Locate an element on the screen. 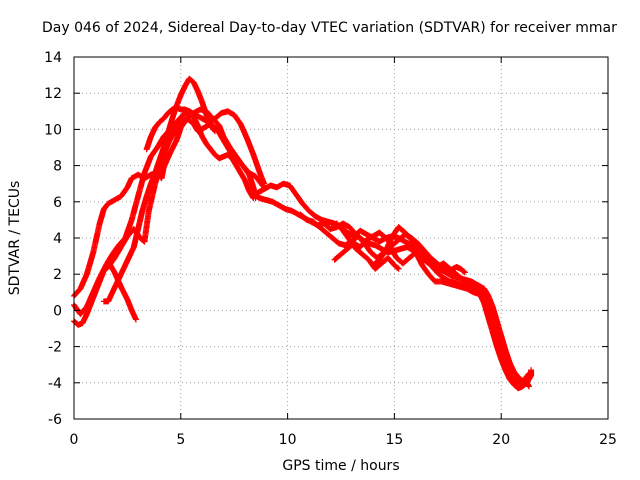 This screenshot has width=640, height=480. x-tick-label: 15 is located at coordinates (394, 440).